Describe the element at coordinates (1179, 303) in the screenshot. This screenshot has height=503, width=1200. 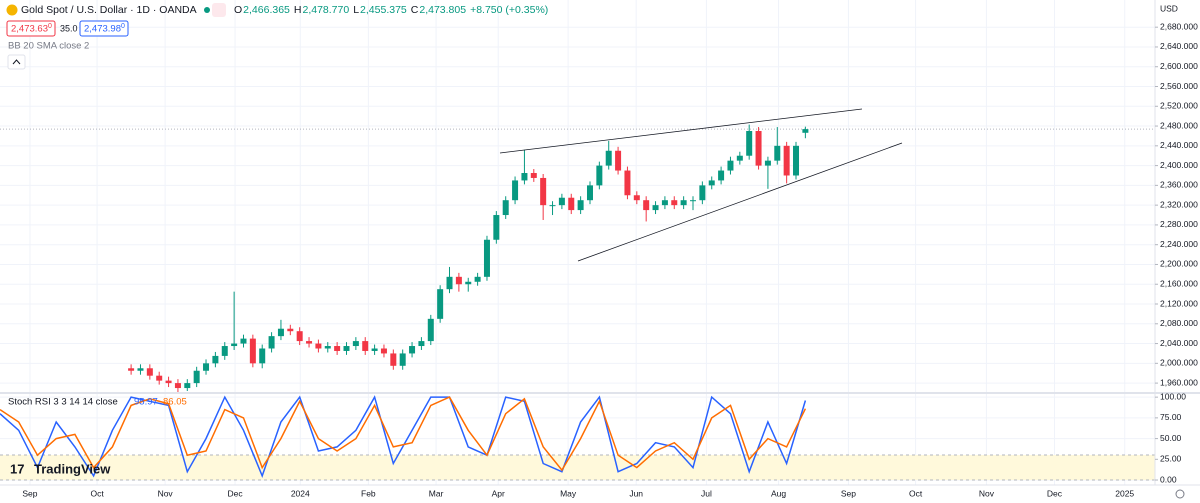
I see `y-tick-label: 2,120.000` at that location.